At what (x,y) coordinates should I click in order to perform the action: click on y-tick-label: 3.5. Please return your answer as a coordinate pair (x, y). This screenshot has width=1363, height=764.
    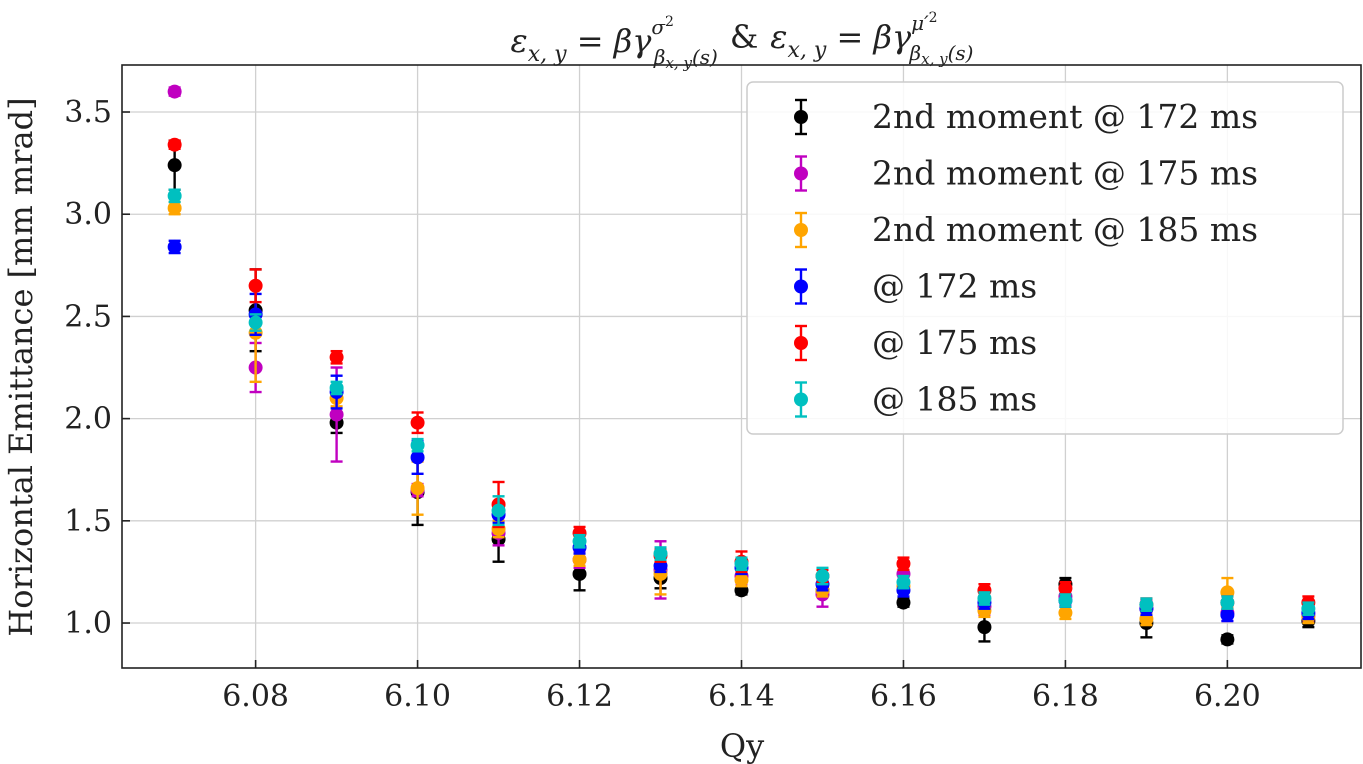
    Looking at the image, I should click on (88, 112).